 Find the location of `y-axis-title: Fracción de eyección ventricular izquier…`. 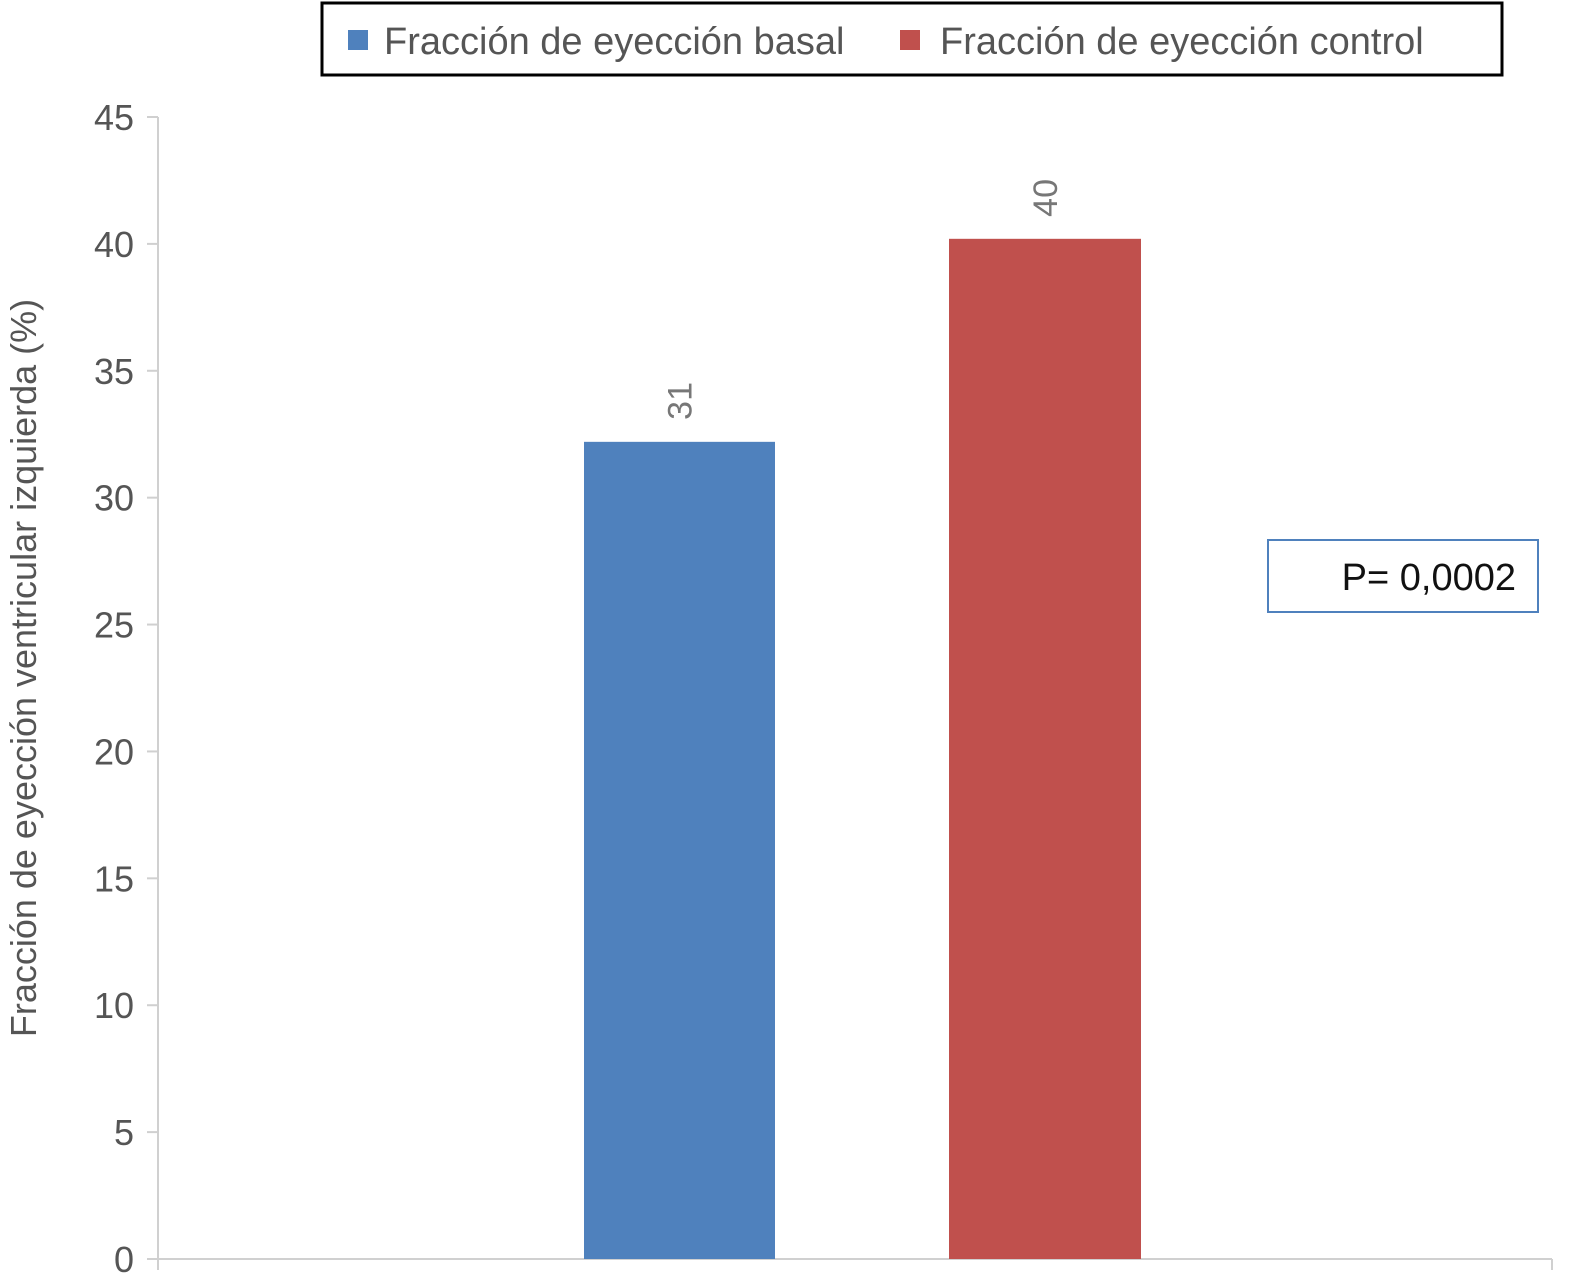

y-axis-title: Fracción de eyección ventricular izquier… is located at coordinates (23, 668).